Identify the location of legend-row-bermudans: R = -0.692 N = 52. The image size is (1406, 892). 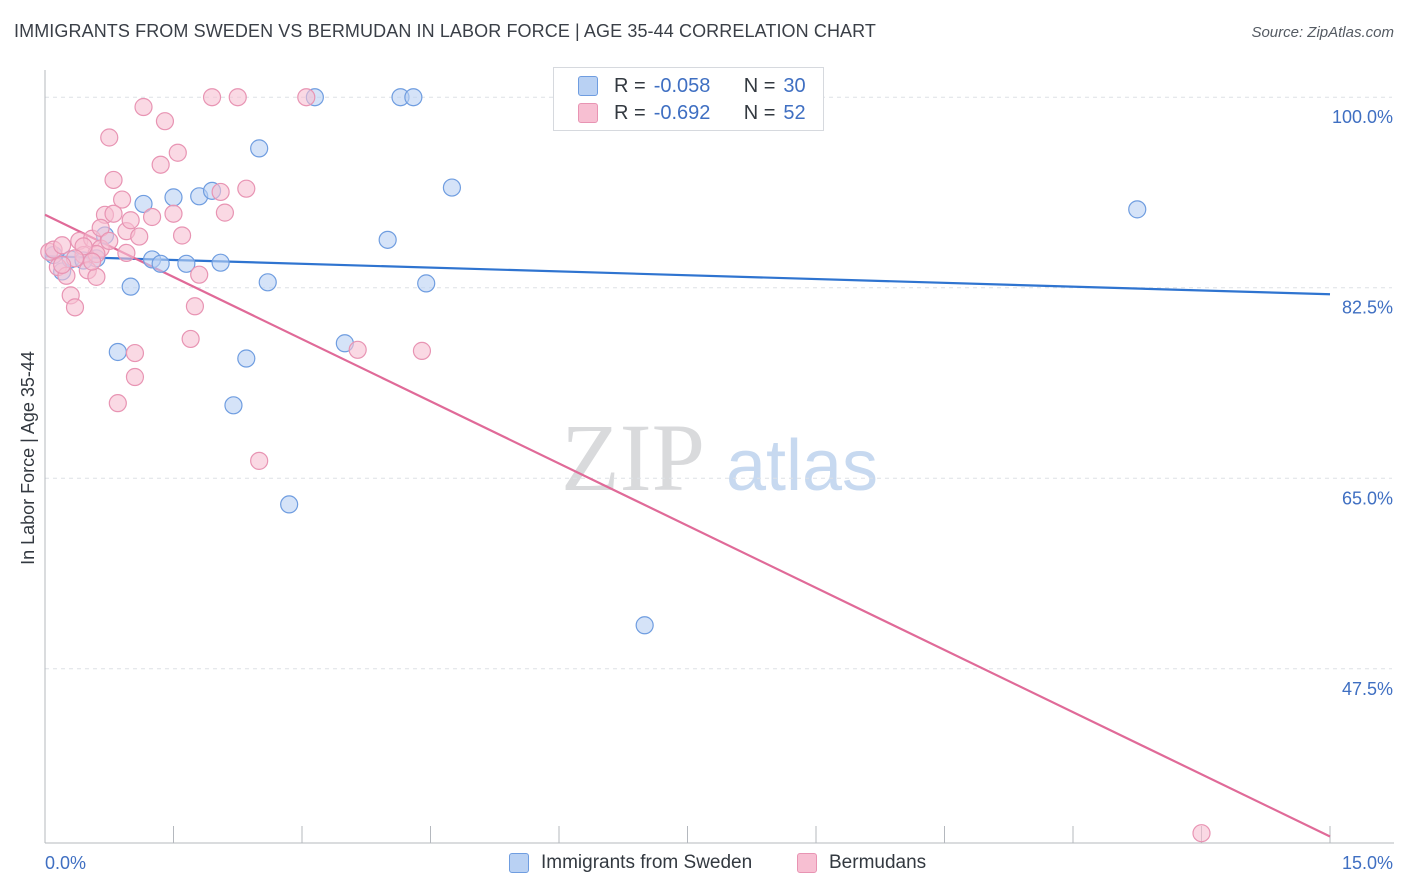
(692, 113).